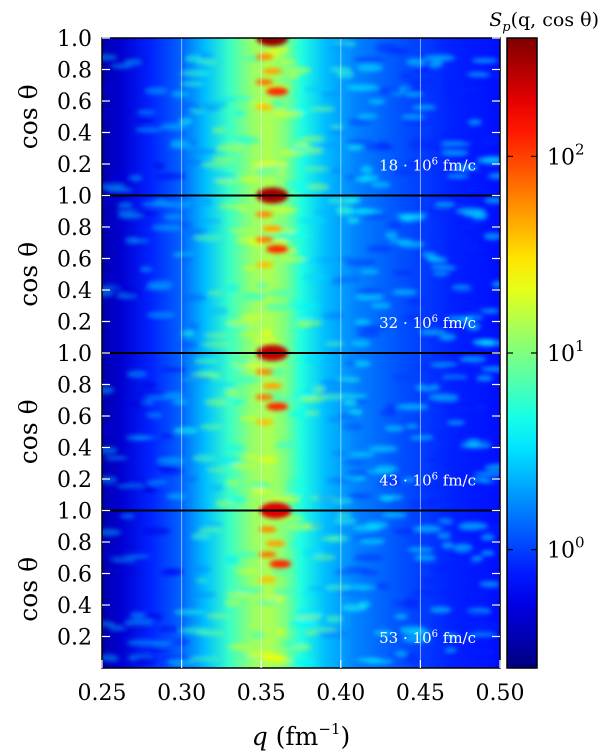 The width and height of the screenshot is (600, 754). Describe the element at coordinates (500, 693) in the screenshot. I see `x-tick-label: 0.50` at that location.